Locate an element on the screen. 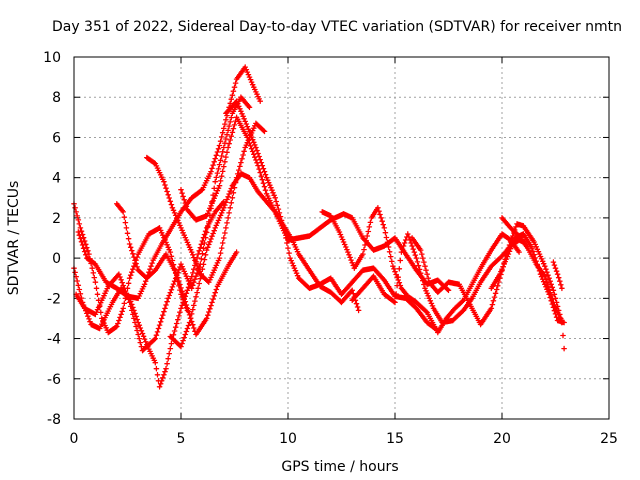  series-trace-n is located at coordinates (532, 270).